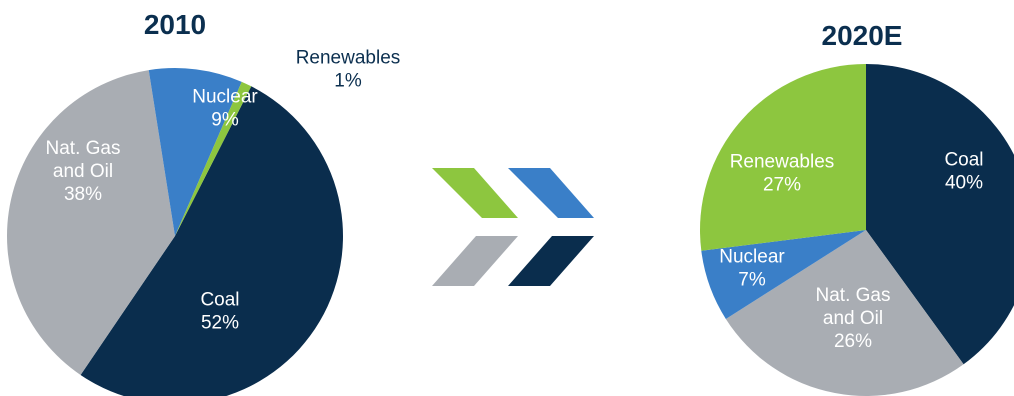 The height and width of the screenshot is (396, 1014). What do you see at coordinates (963, 172) in the screenshot?
I see `slice-label-coal: Coal 40%` at bounding box center [963, 172].